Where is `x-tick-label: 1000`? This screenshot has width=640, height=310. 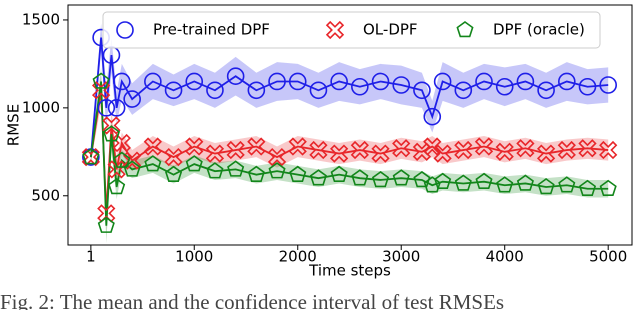 x-tick-label: 1000 is located at coordinates (194, 257).